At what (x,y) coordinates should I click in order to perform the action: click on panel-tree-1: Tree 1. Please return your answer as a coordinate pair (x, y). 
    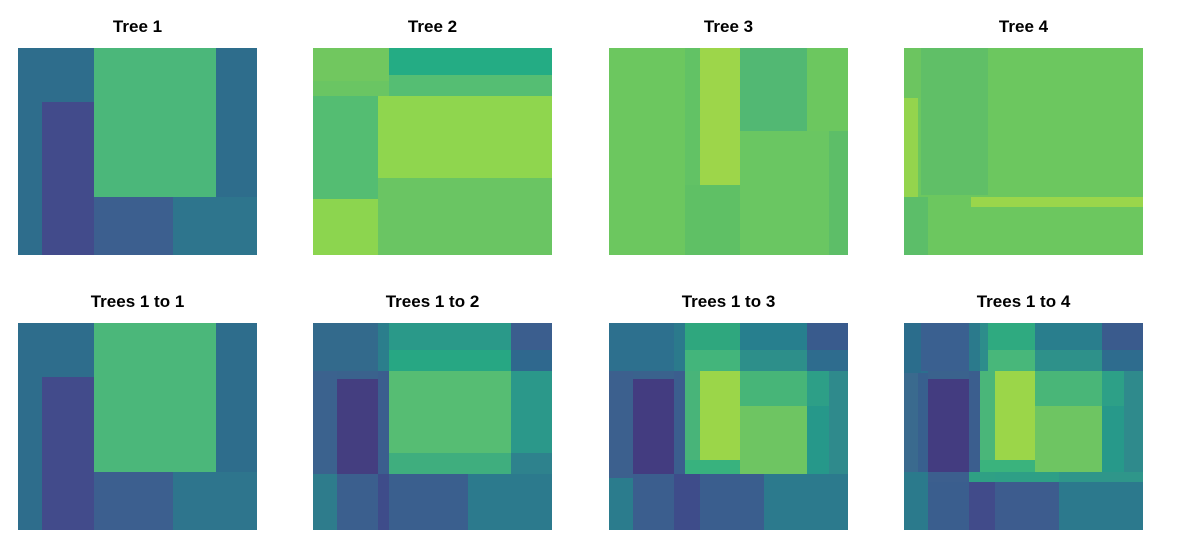
    Looking at the image, I should click on (137, 135).